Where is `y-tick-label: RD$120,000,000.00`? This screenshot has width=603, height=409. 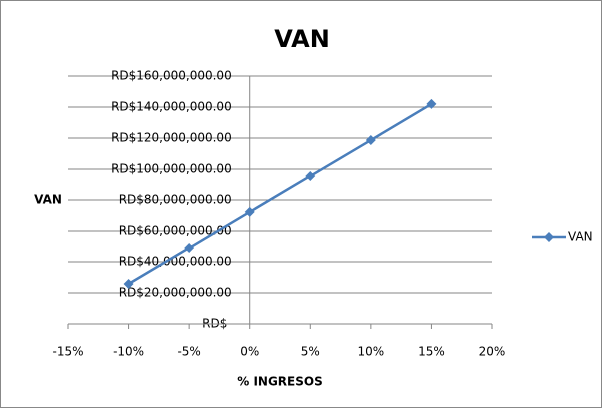
y-tick-label: RD$120,000,000.00 is located at coordinates (171, 138).